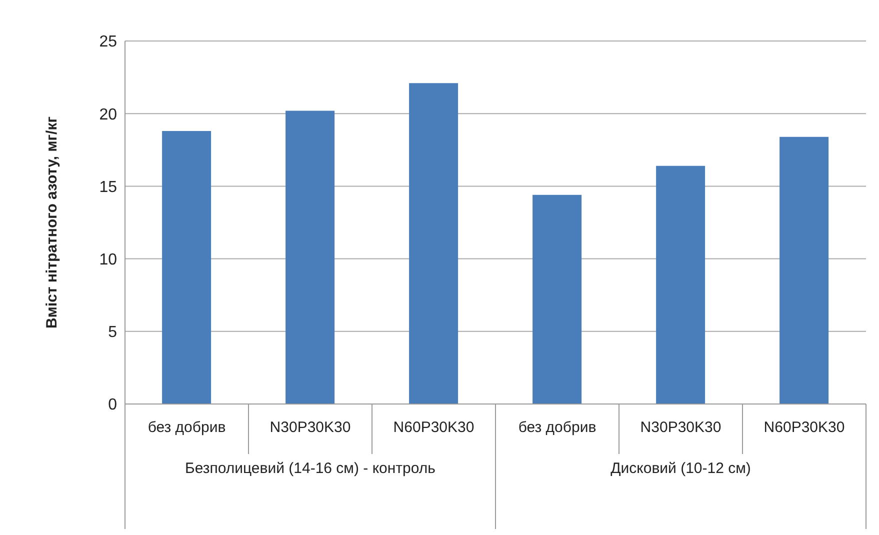 Image resolution: width=879 pixels, height=535 pixels. Describe the element at coordinates (113, 333) in the screenshot. I see `y-tick-label: 5` at that location.